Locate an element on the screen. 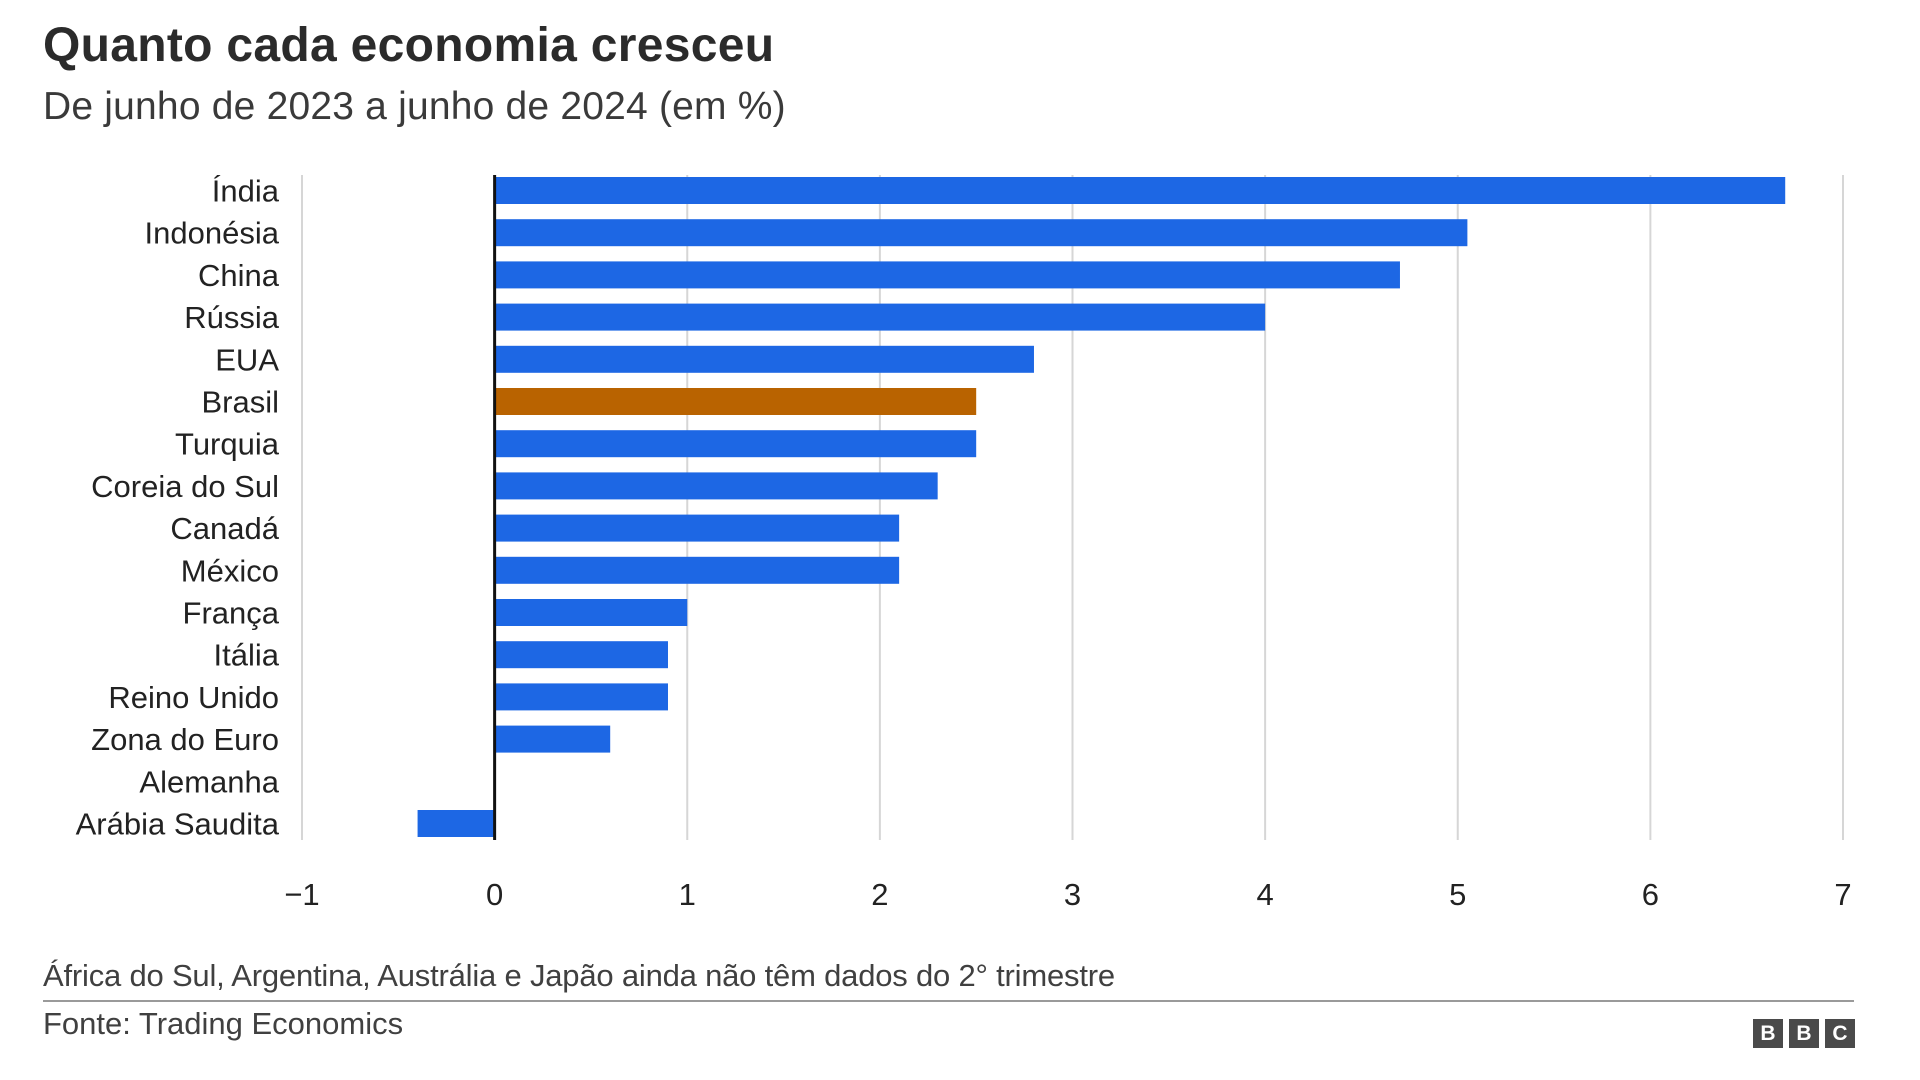 The width and height of the screenshot is (1920, 1080). category-label: Turquia is located at coordinates (227, 444).